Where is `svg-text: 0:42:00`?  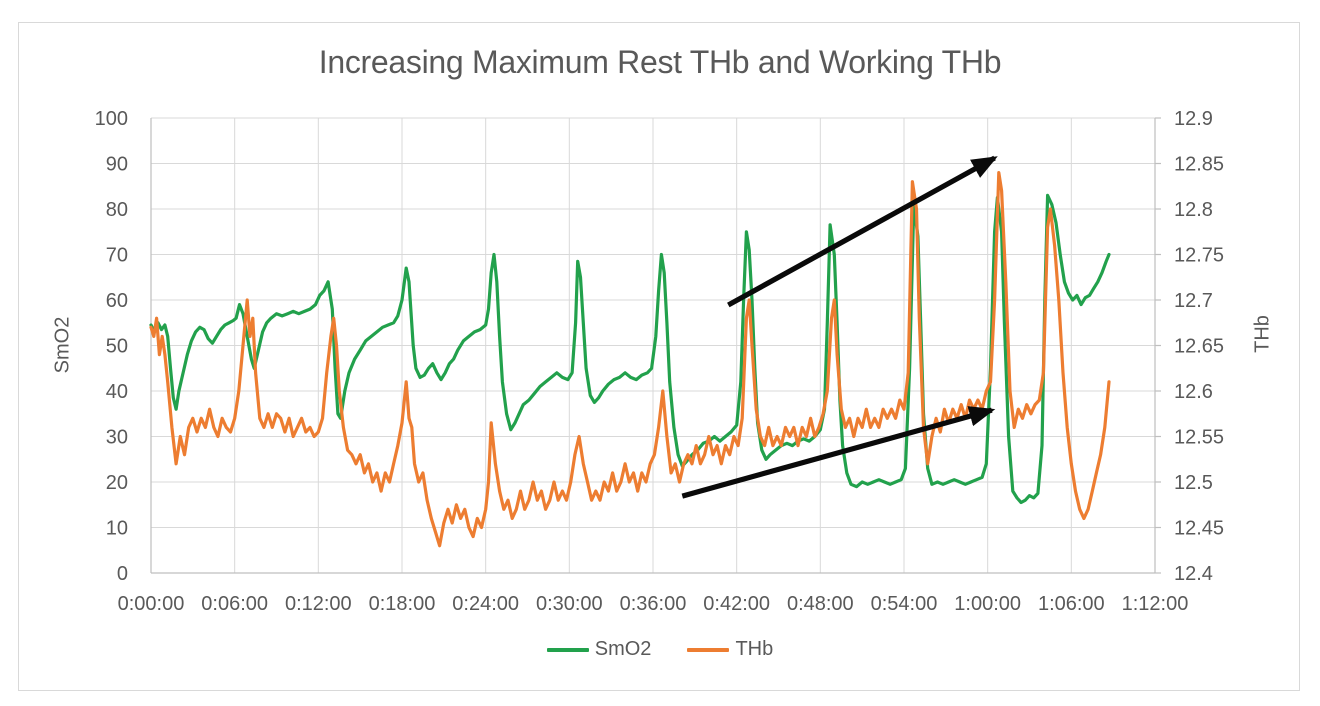
svg-text: 0:42:00 is located at coordinates (736, 604).